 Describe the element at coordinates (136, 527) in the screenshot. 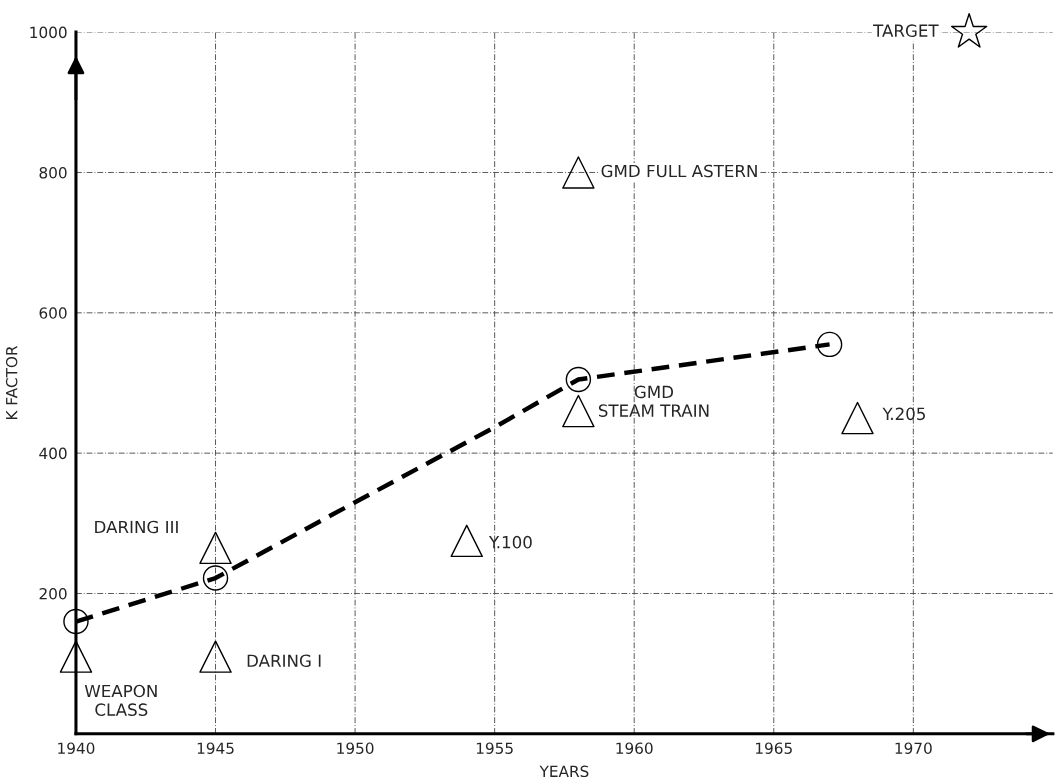

I see `annotation: DARING III` at that location.